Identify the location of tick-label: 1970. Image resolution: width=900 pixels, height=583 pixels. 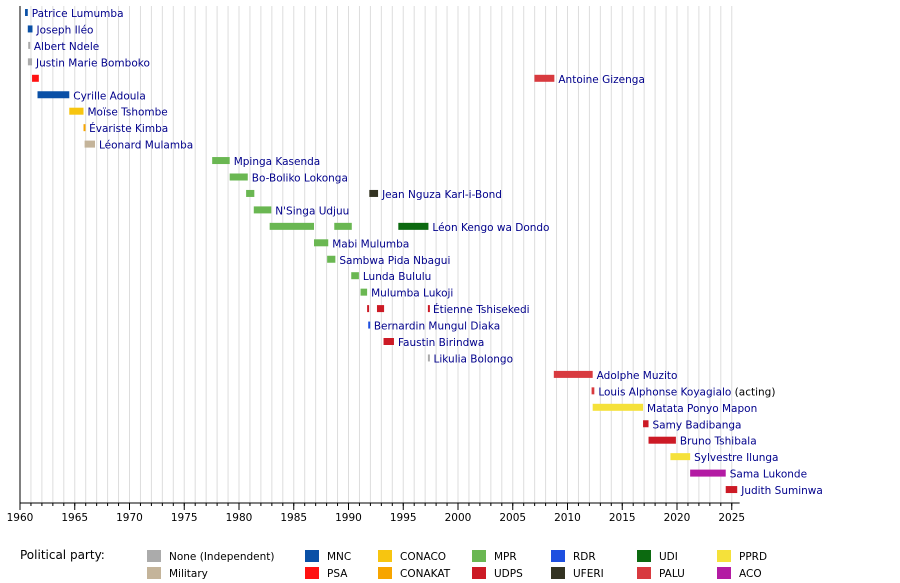
(129, 518).